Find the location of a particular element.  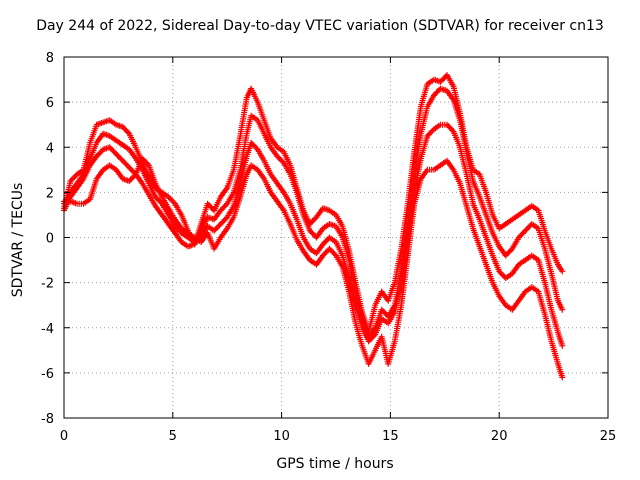

x-tick-label: 20 is located at coordinates (499, 436).